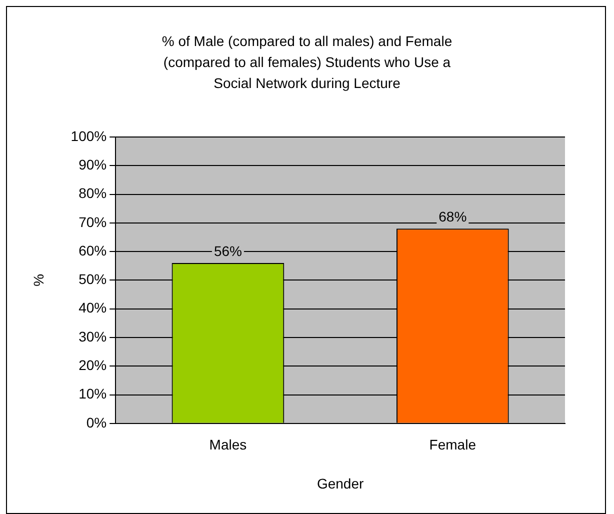  Describe the element at coordinates (307, 62) in the screenshot. I see `chart-title: % of Male (compared to all males) and Female (compared to all females) Students who Use a Social Network during Lecture` at that location.